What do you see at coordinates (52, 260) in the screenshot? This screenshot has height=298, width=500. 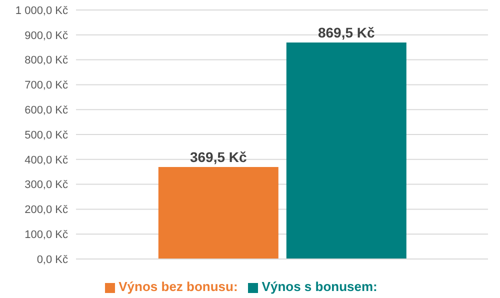 I see `y-tick-label: 0,0 Kč` at bounding box center [52, 260].